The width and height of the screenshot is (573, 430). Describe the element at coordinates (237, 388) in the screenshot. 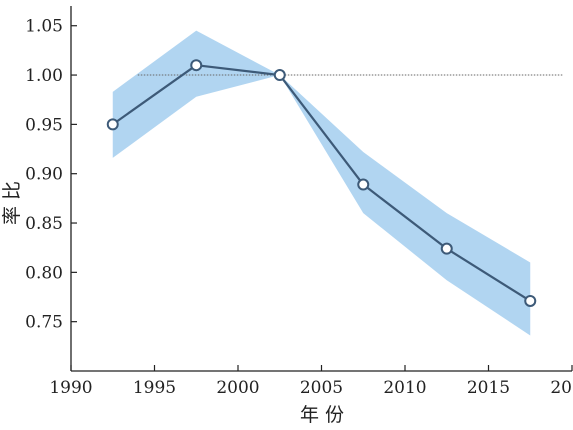

I see `x-tick-label: 2000` at that location.